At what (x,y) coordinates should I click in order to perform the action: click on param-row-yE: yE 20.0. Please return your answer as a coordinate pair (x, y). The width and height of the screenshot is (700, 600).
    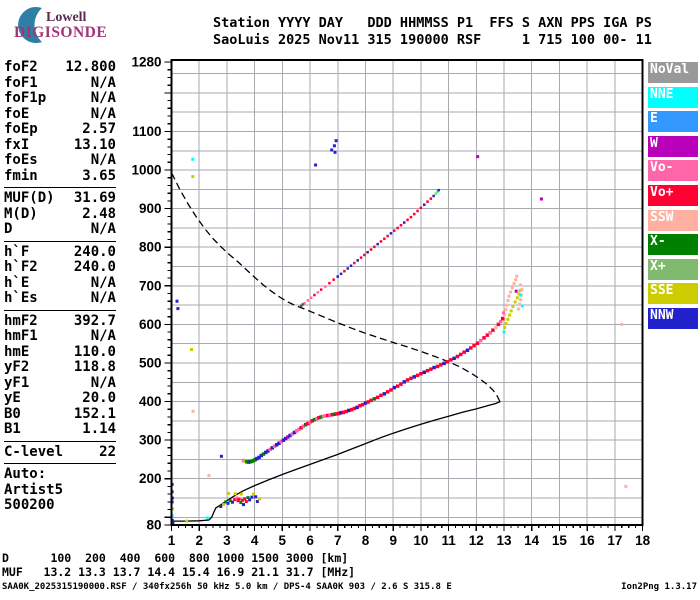
    Looking at the image, I should click on (60, 398).